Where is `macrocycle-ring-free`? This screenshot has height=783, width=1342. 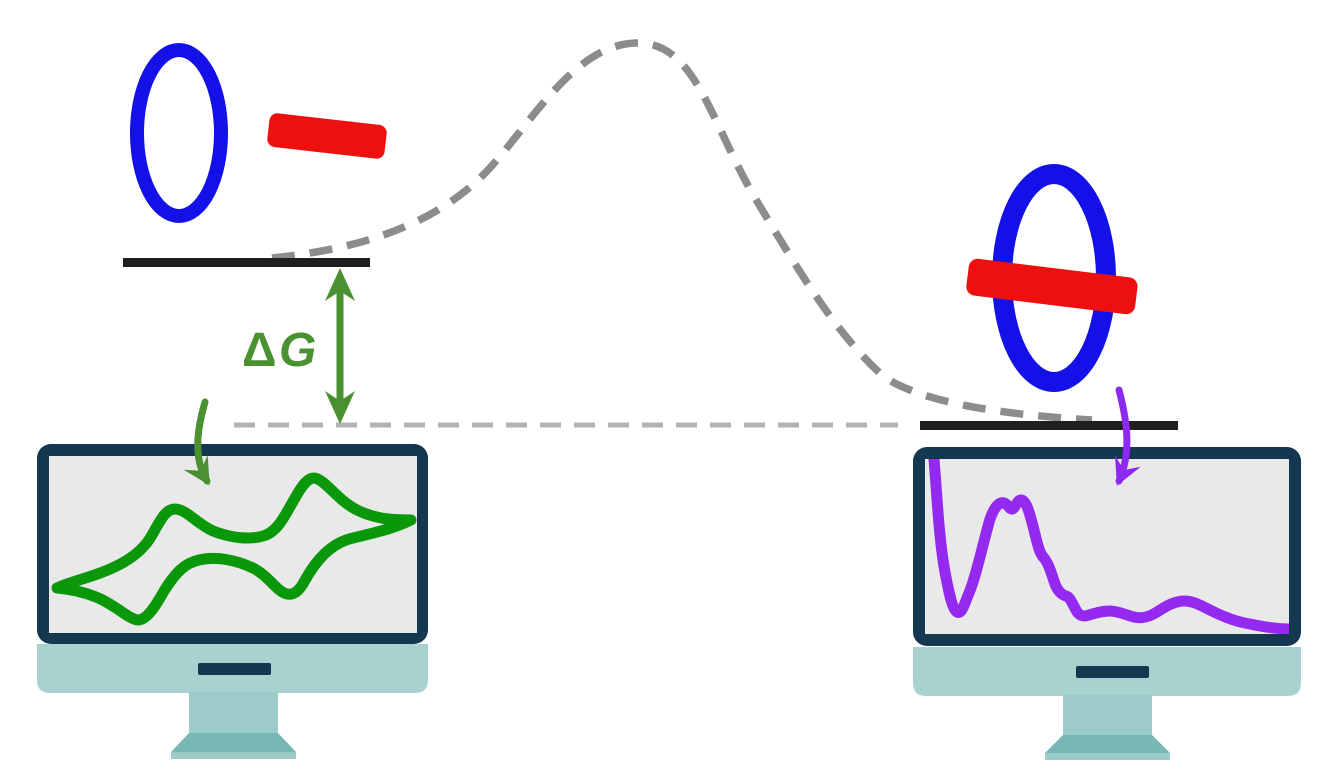
macrocycle-ring-free is located at coordinates (179, 133).